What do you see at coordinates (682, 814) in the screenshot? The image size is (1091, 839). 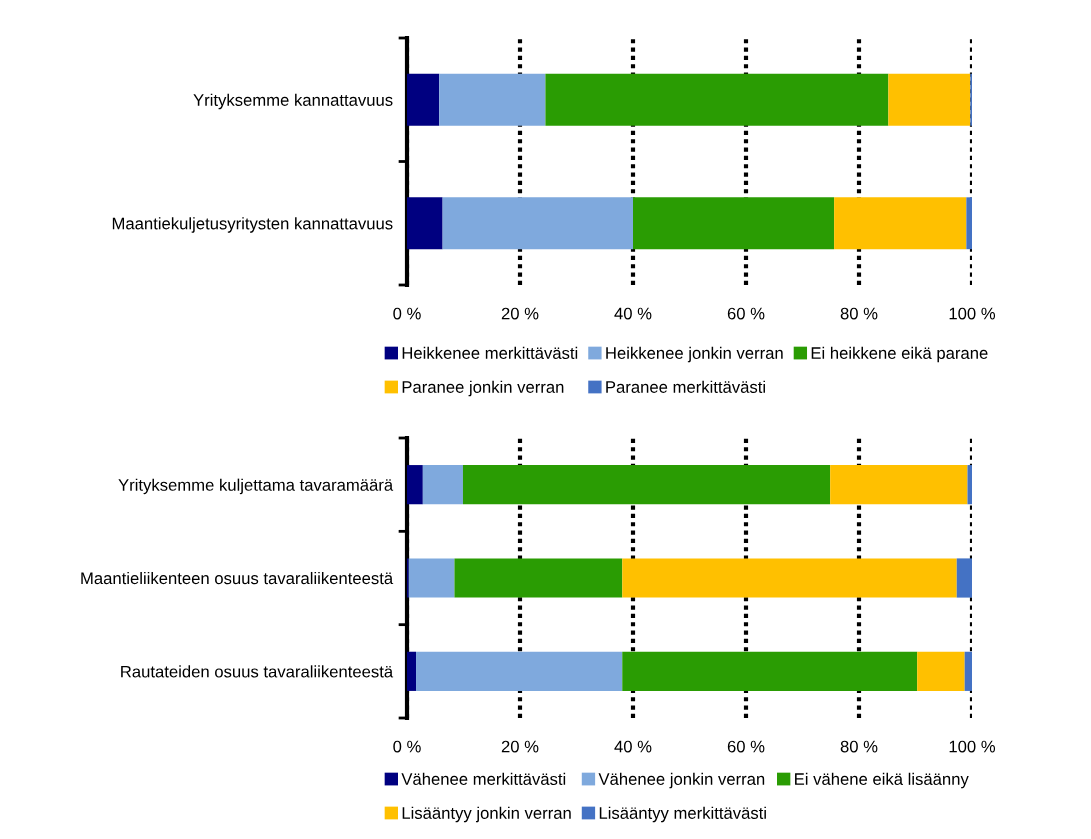 I see `legend-label: Lisääntyy merkittävästi` at bounding box center [682, 814].